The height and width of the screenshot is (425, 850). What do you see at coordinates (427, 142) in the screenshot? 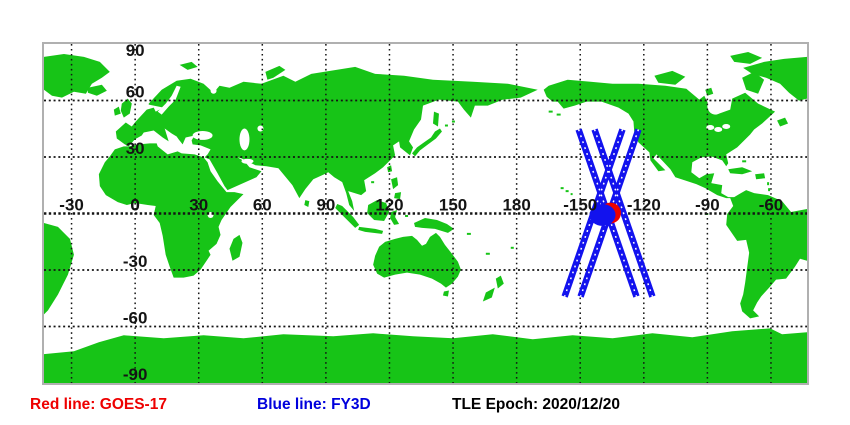
I see `landmass-japan` at bounding box center [427, 142].